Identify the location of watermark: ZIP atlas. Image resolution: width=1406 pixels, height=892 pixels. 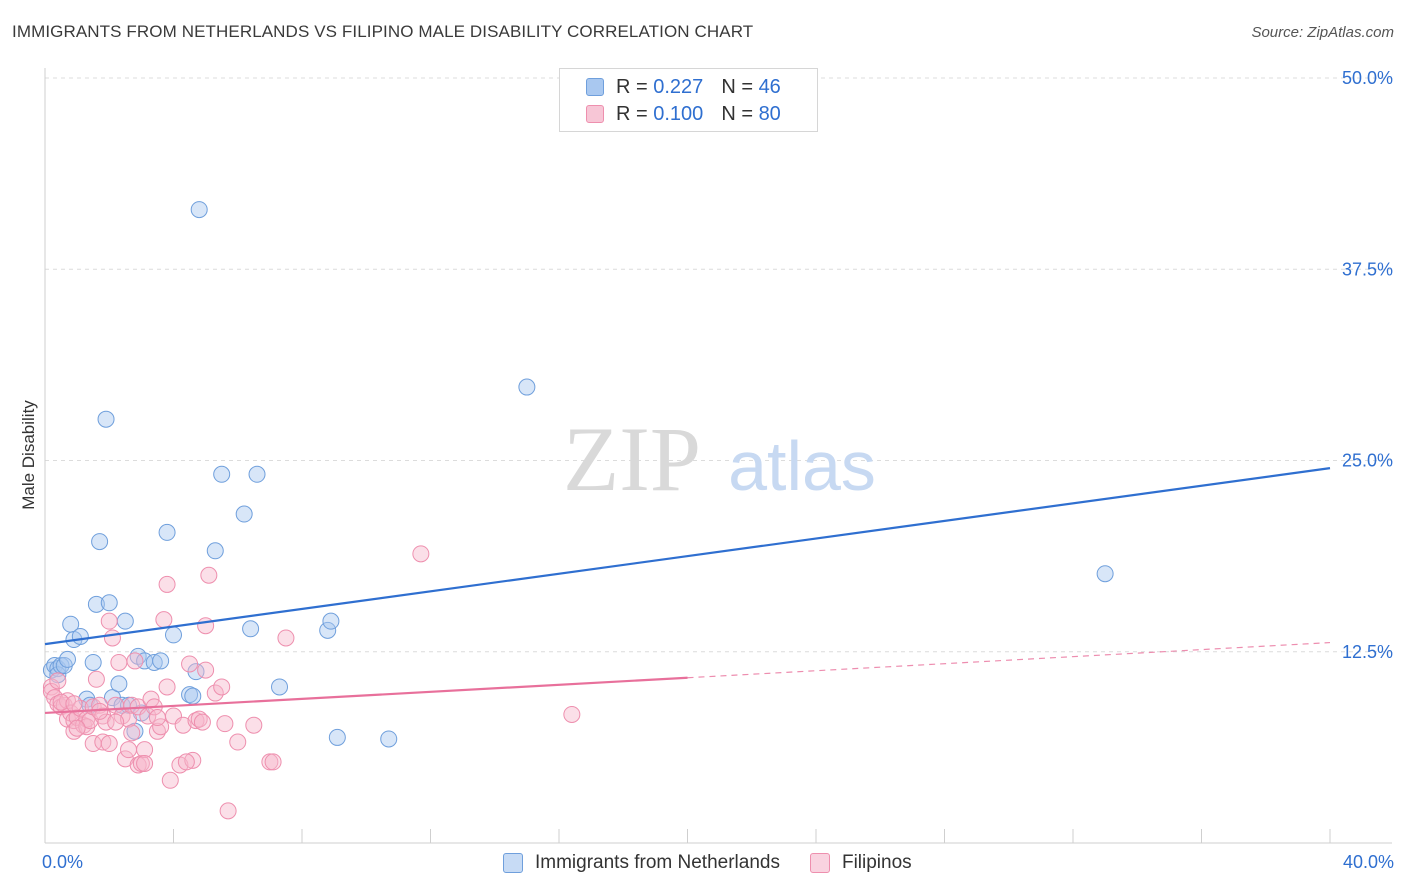
(719, 459).